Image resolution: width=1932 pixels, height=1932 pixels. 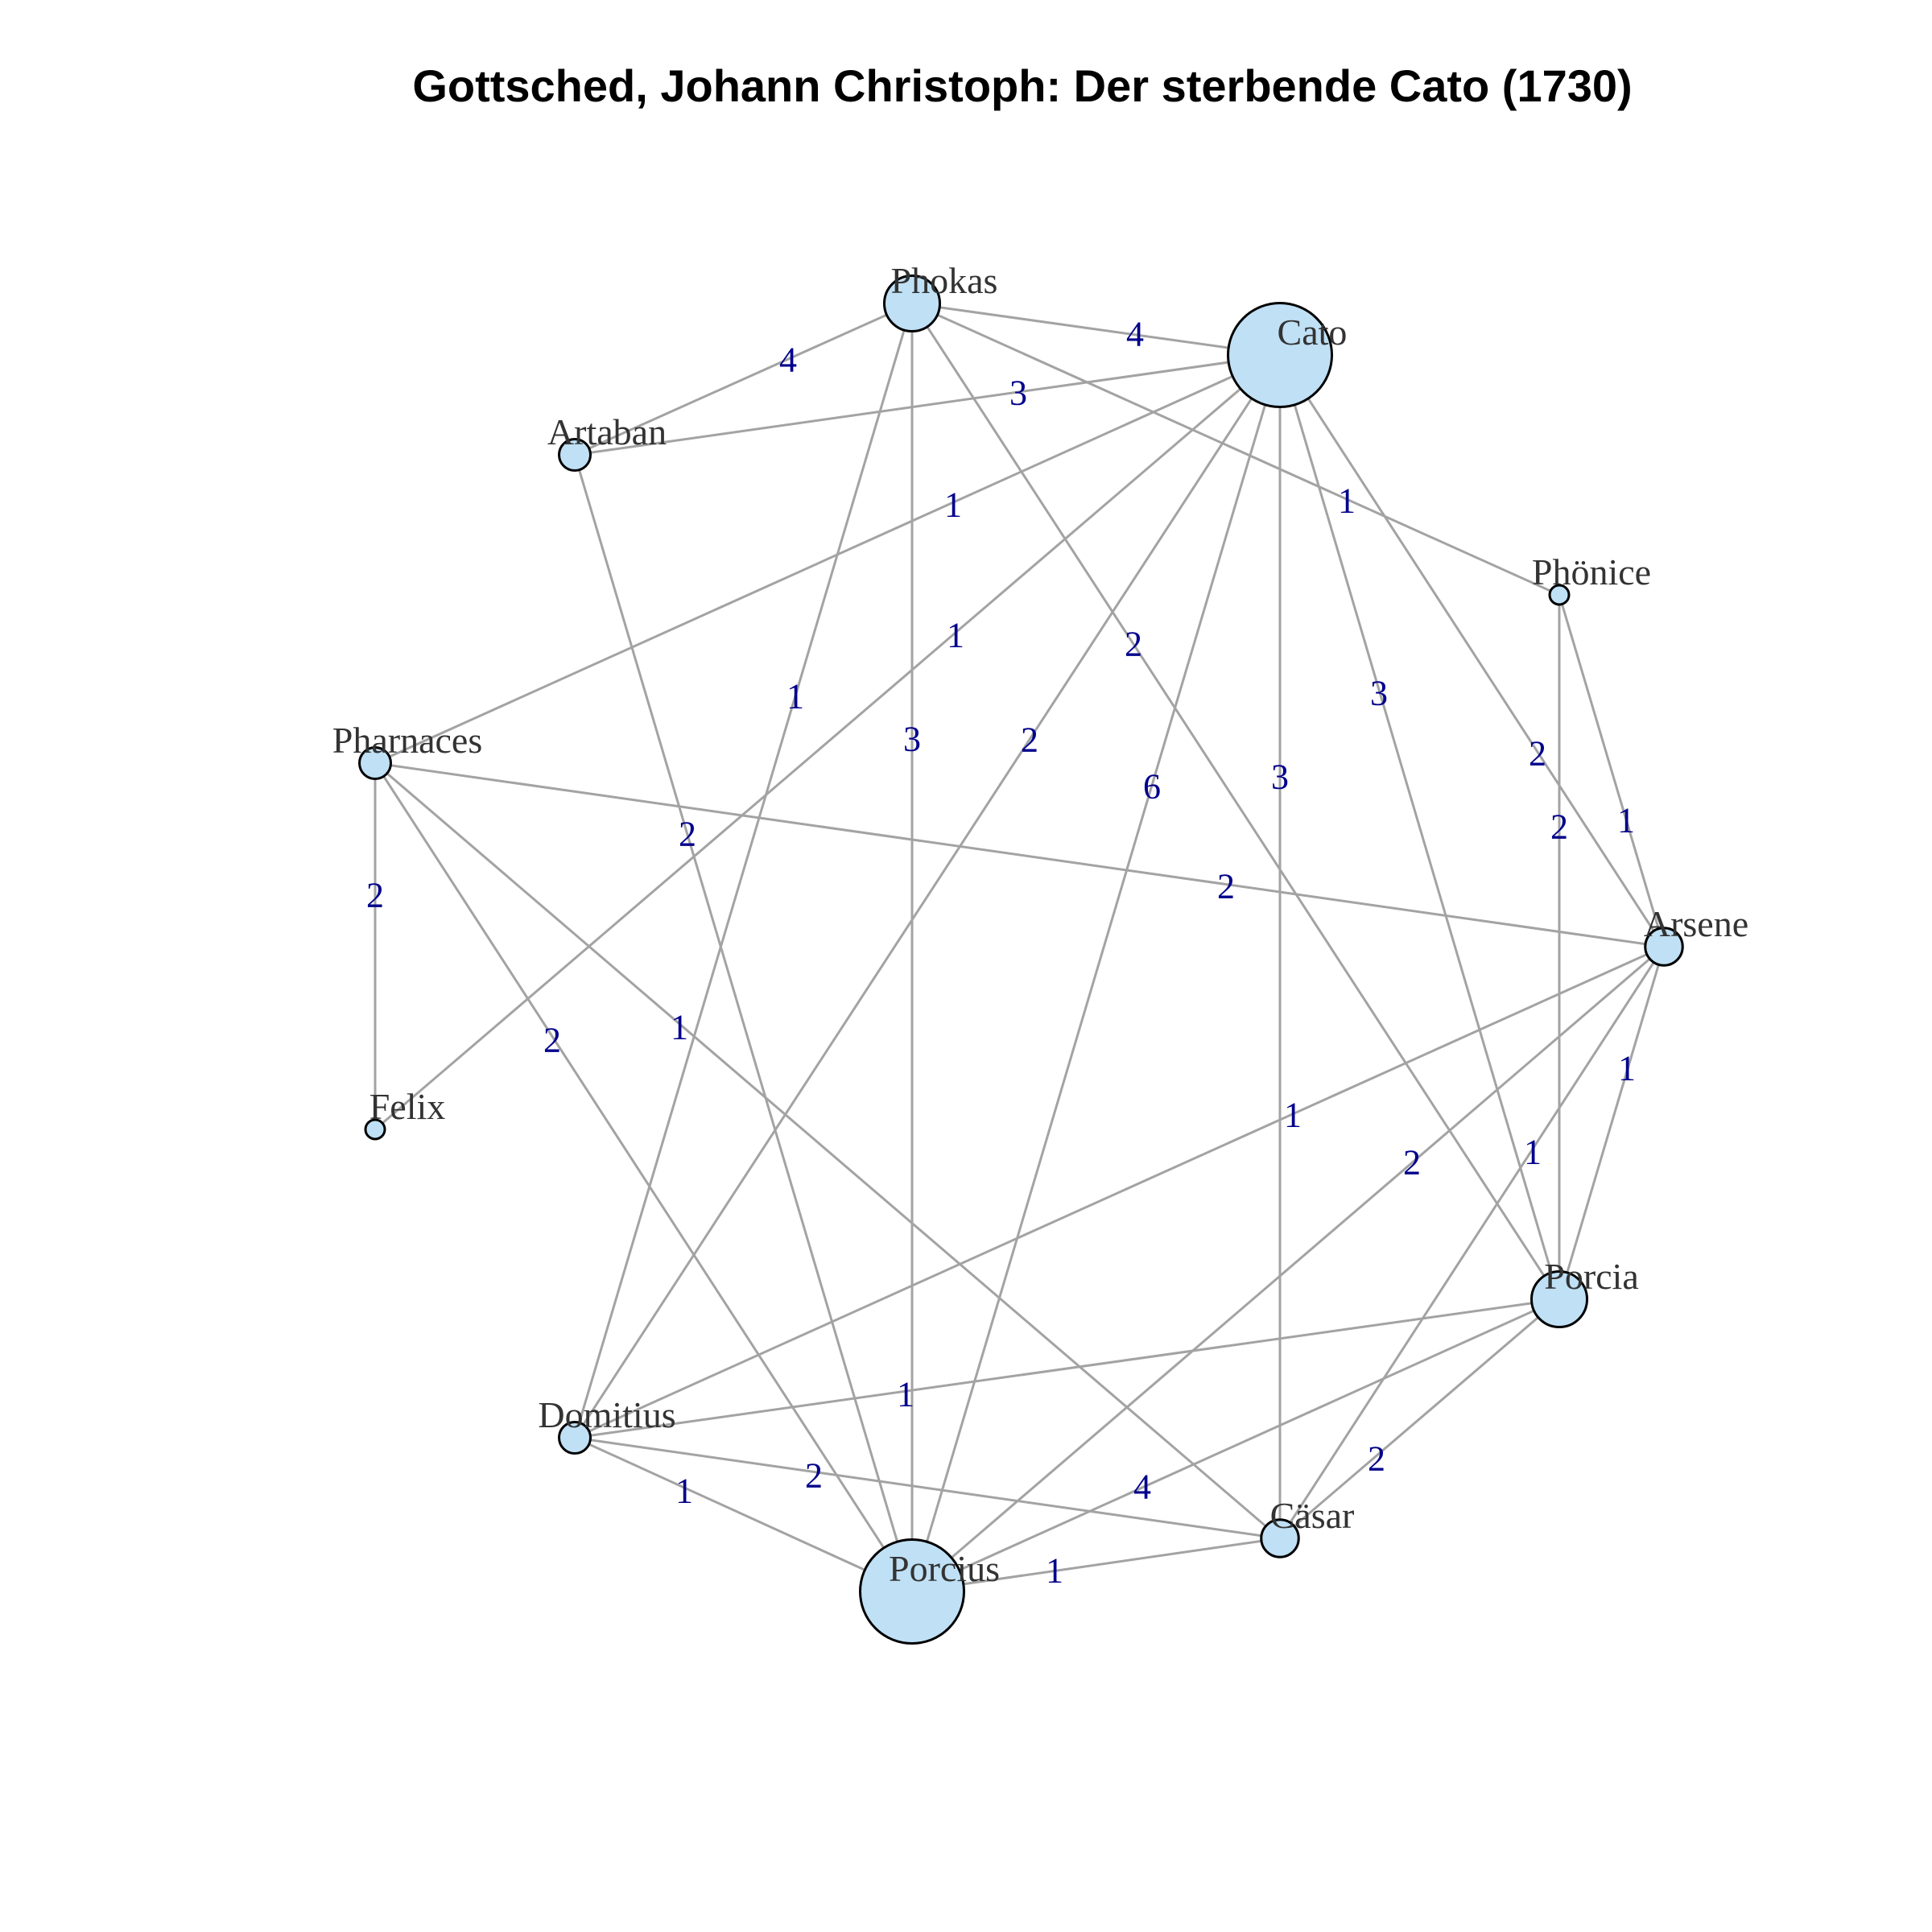 What do you see at coordinates (927, 1488) in the screenshot?
I see `edge-domitius-casar` at bounding box center [927, 1488].